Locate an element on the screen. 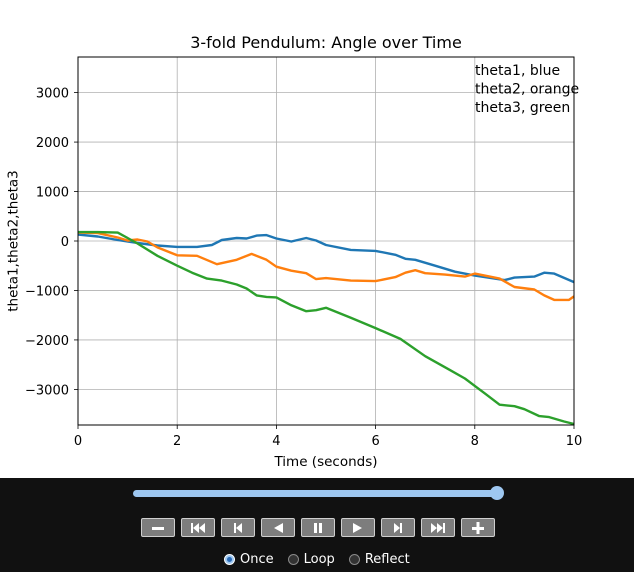  y-axis-label: theta1,theta2,theta3 is located at coordinates (14, 241).